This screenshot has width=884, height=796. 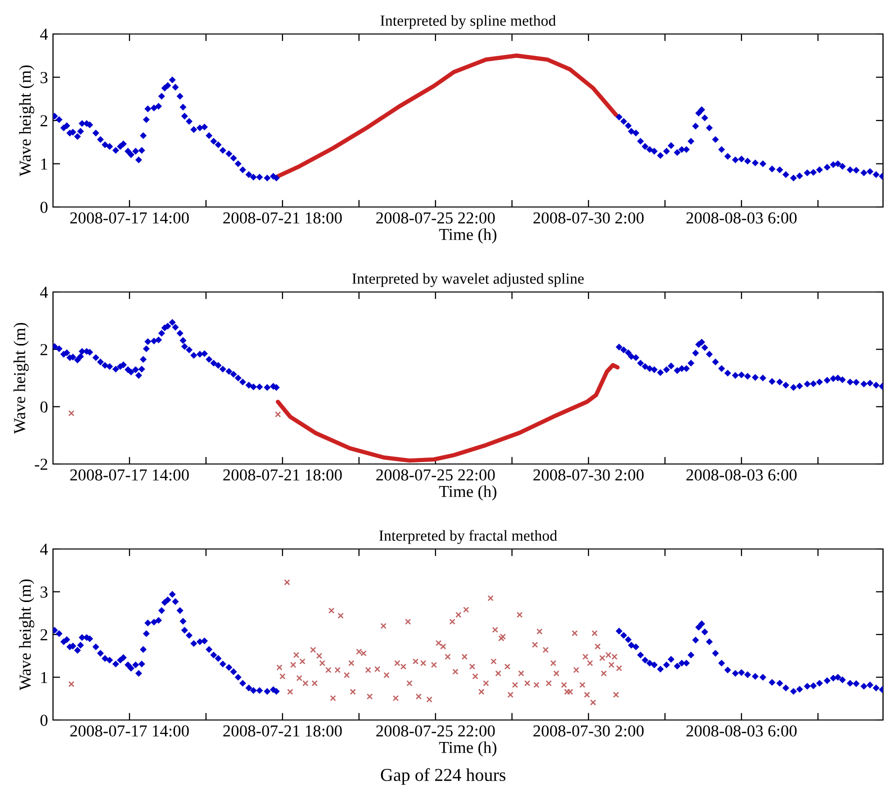 I want to click on line-series, so click(x=448, y=413).